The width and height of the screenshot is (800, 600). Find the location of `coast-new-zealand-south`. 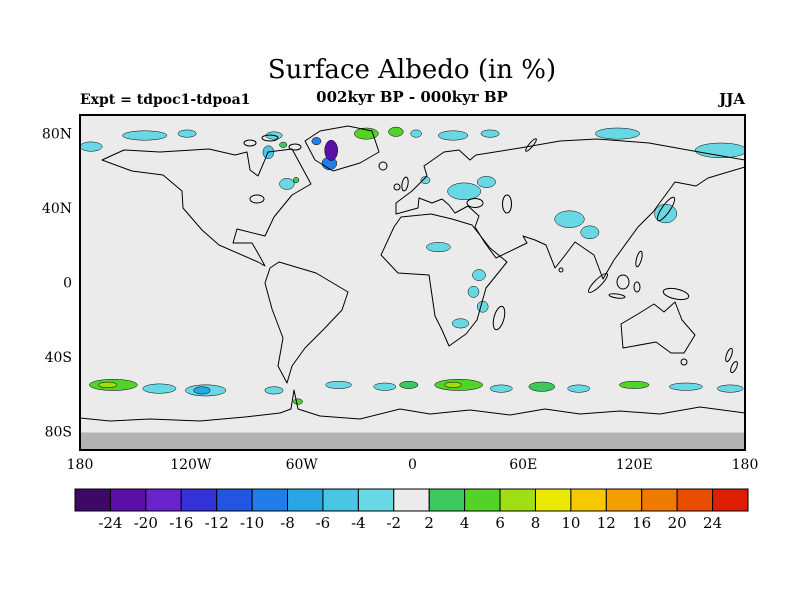

coast-new-zealand-south is located at coordinates (734, 367).